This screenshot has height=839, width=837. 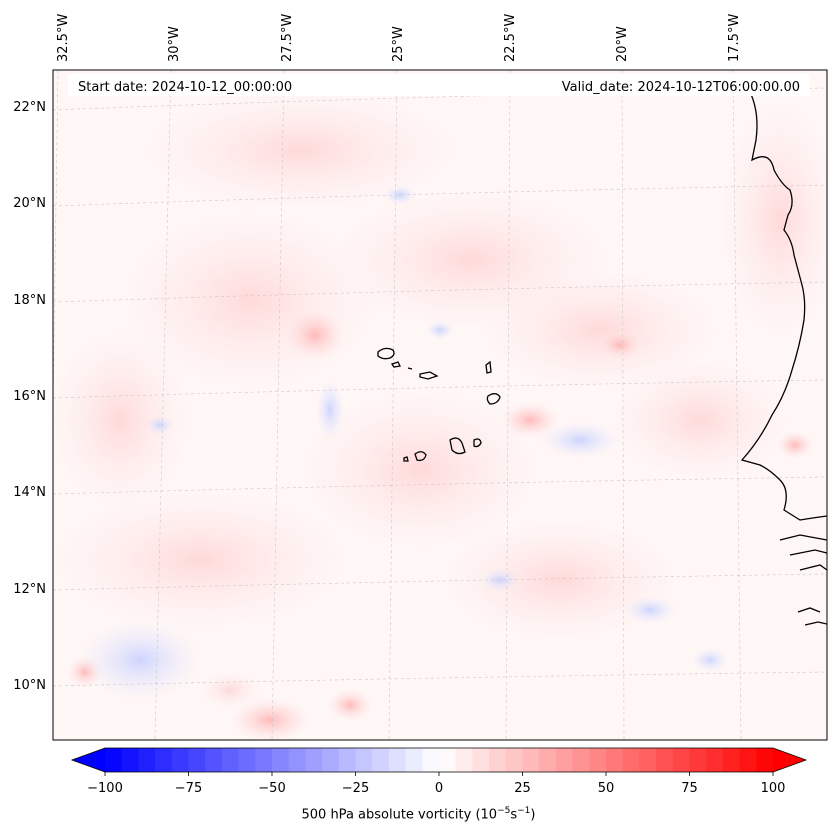 I want to click on colorbar-tick-label: 100, so click(x=773, y=788).